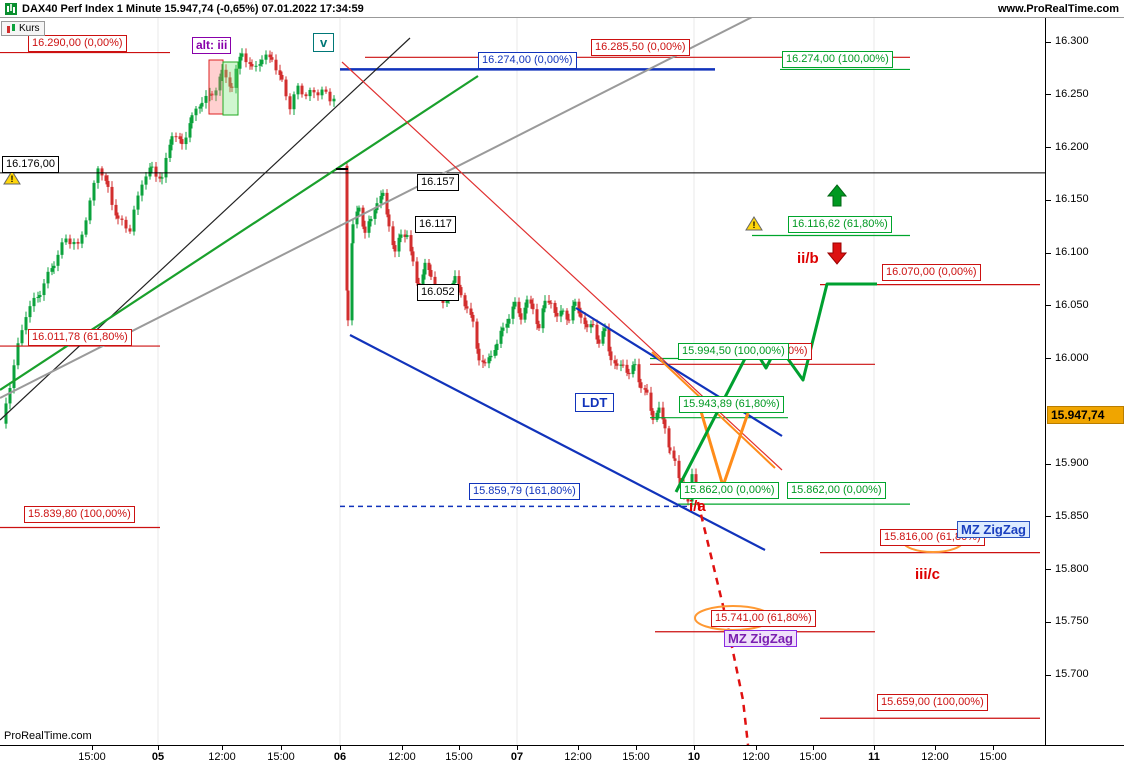  What do you see at coordinates (557, 442) in the screenshot?
I see `channel-blue-lower` at bounding box center [557, 442].